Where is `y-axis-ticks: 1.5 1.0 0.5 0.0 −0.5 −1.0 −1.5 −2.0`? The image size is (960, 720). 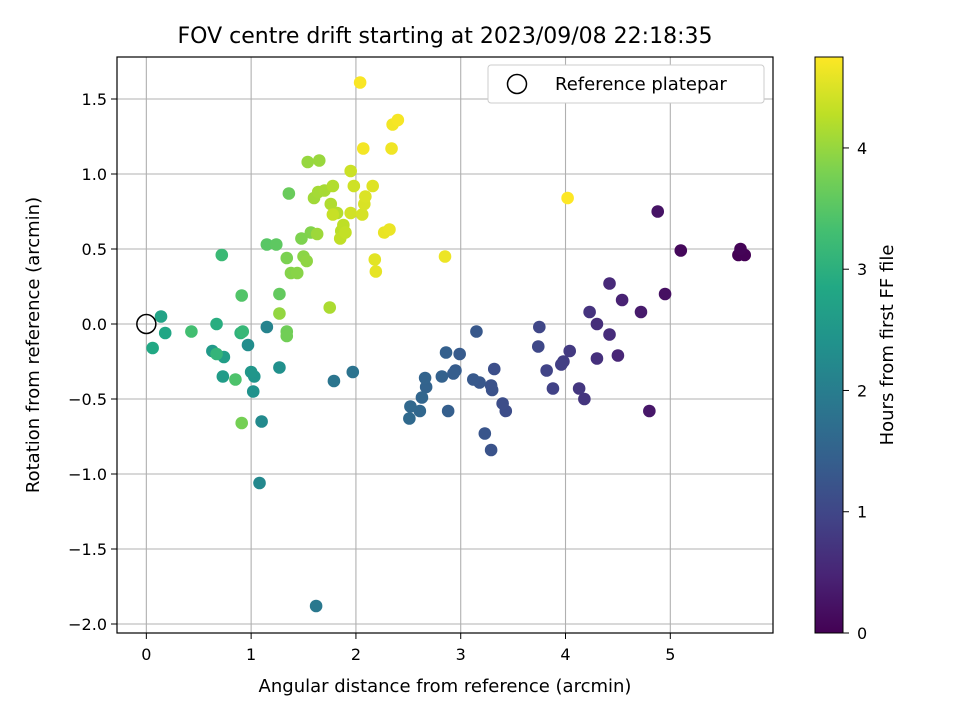
y-axis-ticks: 1.5 1.0 0.5 0.0 −0.5 −1.0 −1.5 −2.0 is located at coordinates (92, 362).